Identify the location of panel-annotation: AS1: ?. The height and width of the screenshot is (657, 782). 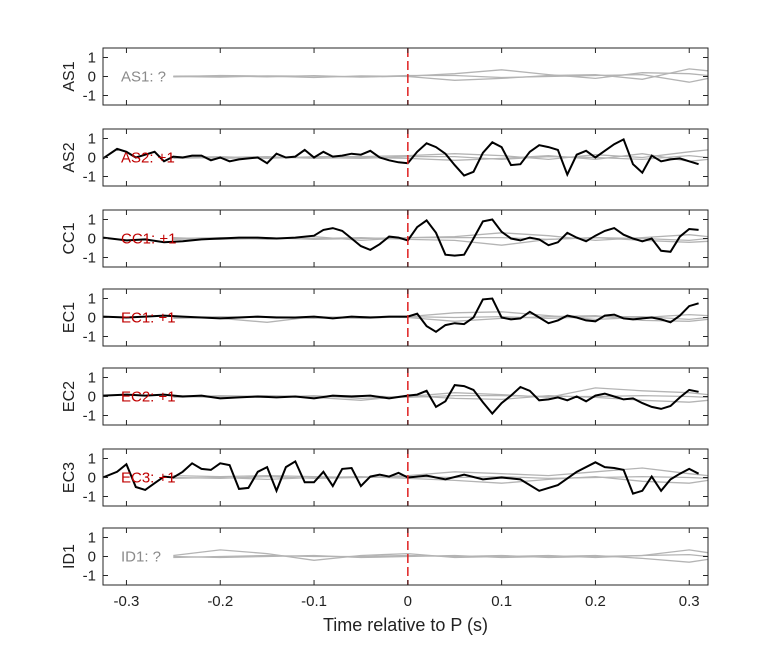
(143, 77).